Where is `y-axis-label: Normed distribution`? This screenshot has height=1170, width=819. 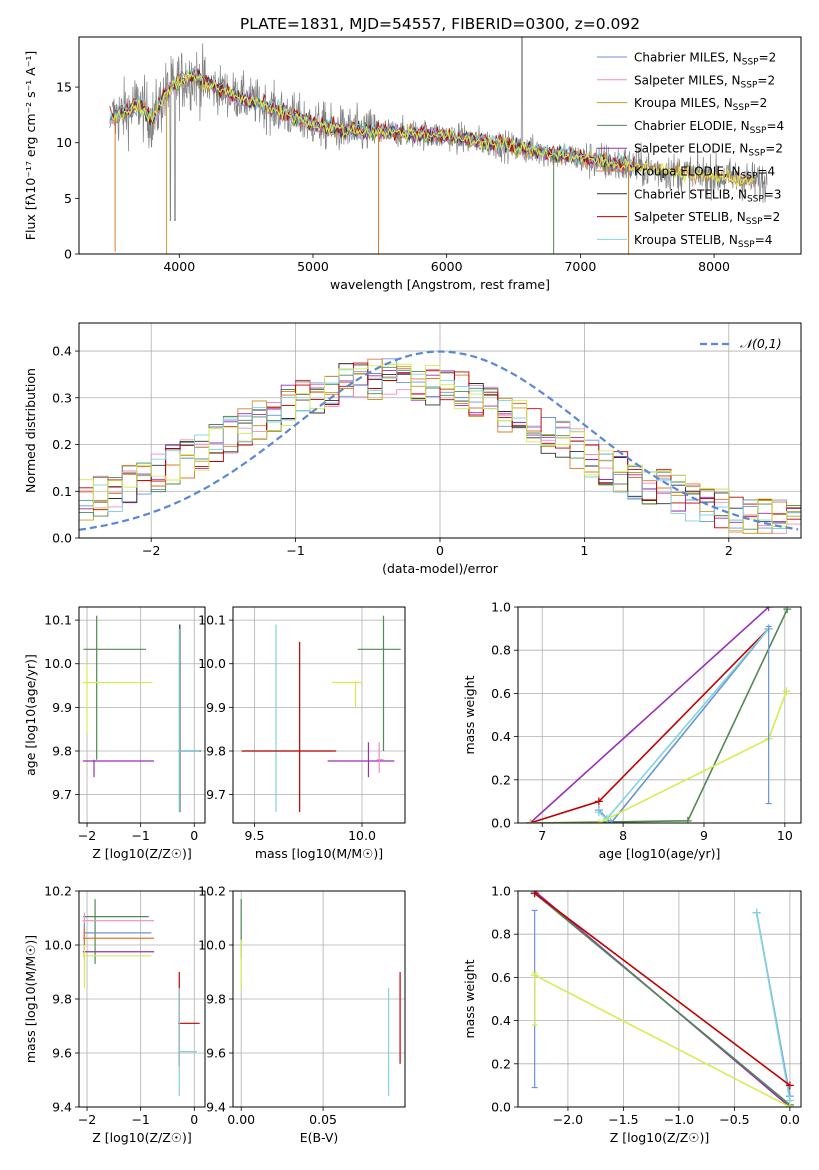
y-axis-label: Normed distribution is located at coordinates (30, 430).